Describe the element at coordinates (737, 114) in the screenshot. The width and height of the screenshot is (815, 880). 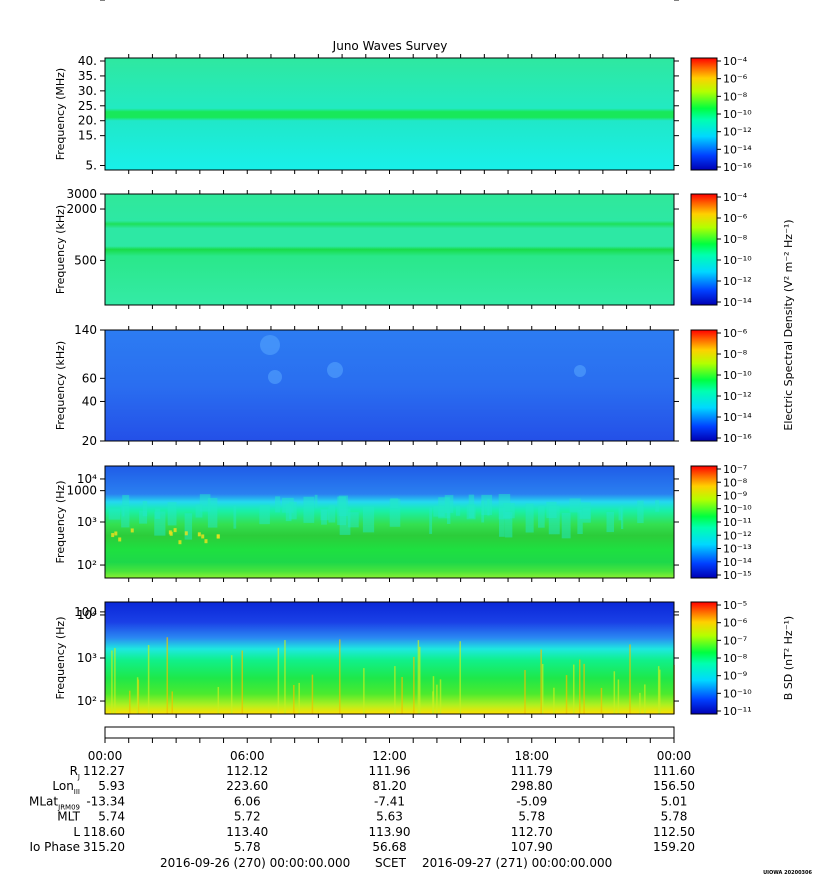
I see `colorbar-tick-label: 10⁻¹⁰` at that location.